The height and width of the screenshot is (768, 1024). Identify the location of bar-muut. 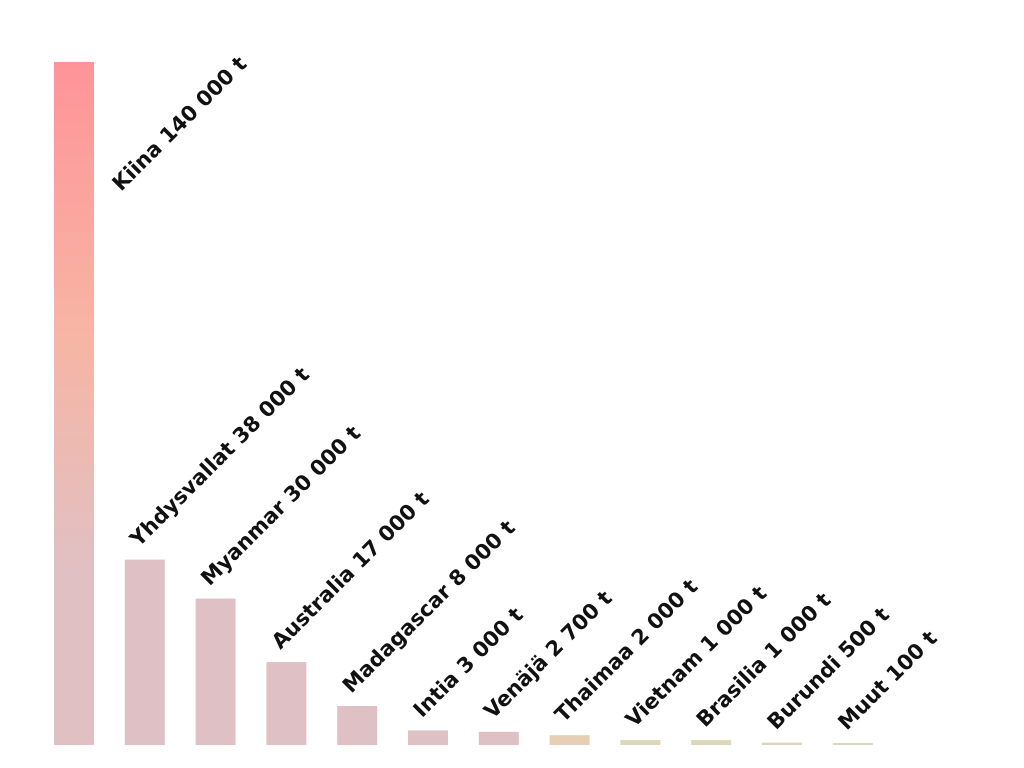
(852, 744).